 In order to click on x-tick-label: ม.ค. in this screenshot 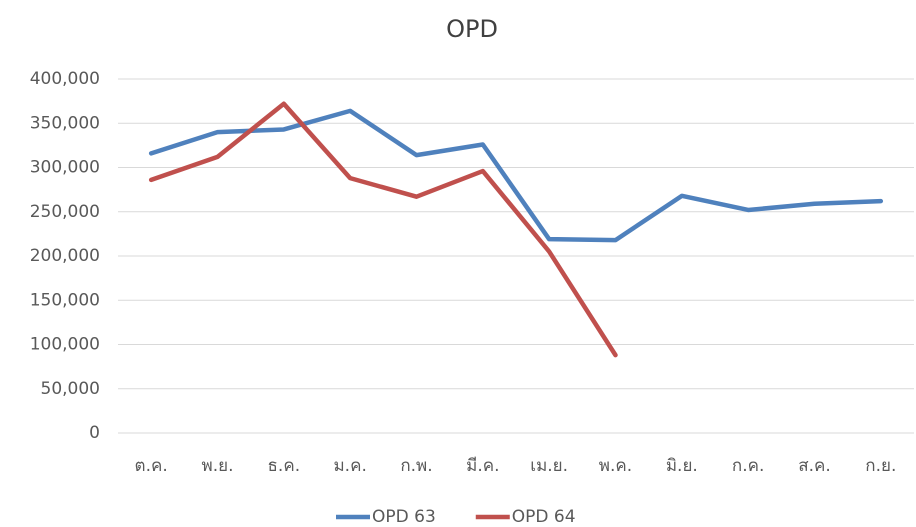, I will do `click(349, 466)`.